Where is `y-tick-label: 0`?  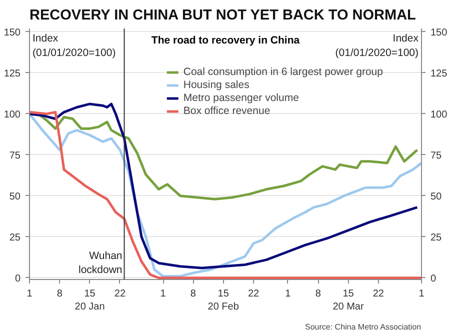 y-tick-label: 0 is located at coordinates (17, 278).